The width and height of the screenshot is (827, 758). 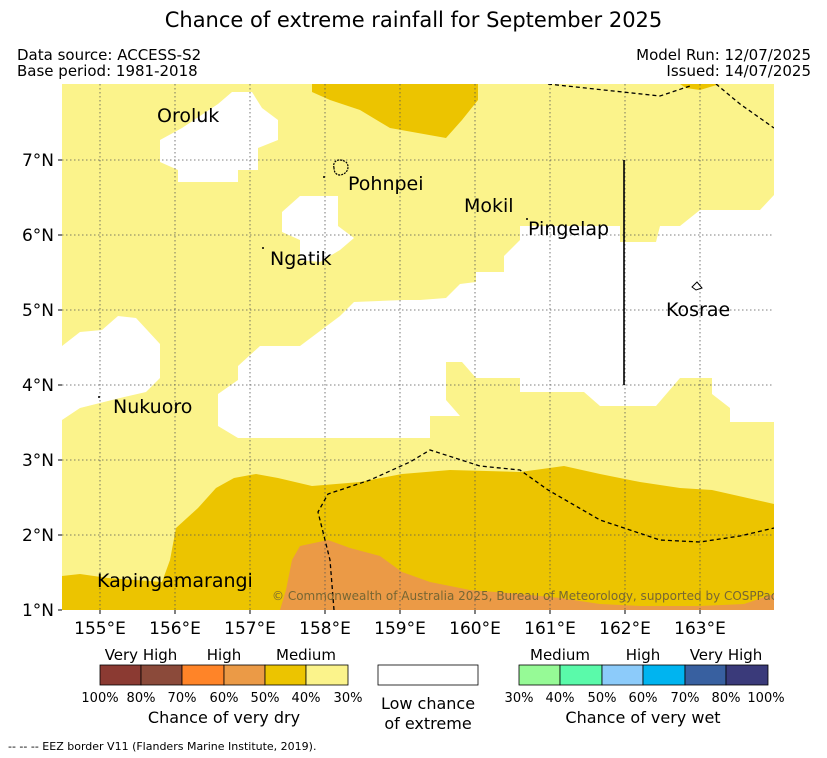 What do you see at coordinates (250, 629) in the screenshot?
I see `lon-label: 157°E` at bounding box center [250, 629].